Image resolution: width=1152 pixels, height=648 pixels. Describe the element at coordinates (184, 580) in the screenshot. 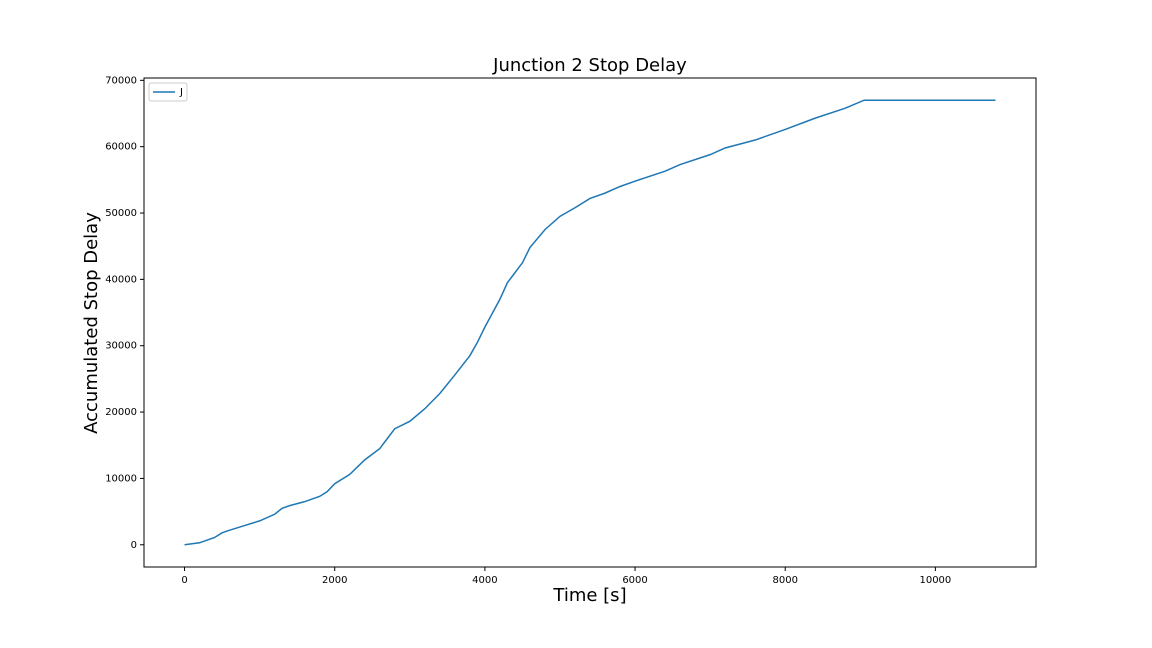

I see `x-tick-label: 0` at that location.